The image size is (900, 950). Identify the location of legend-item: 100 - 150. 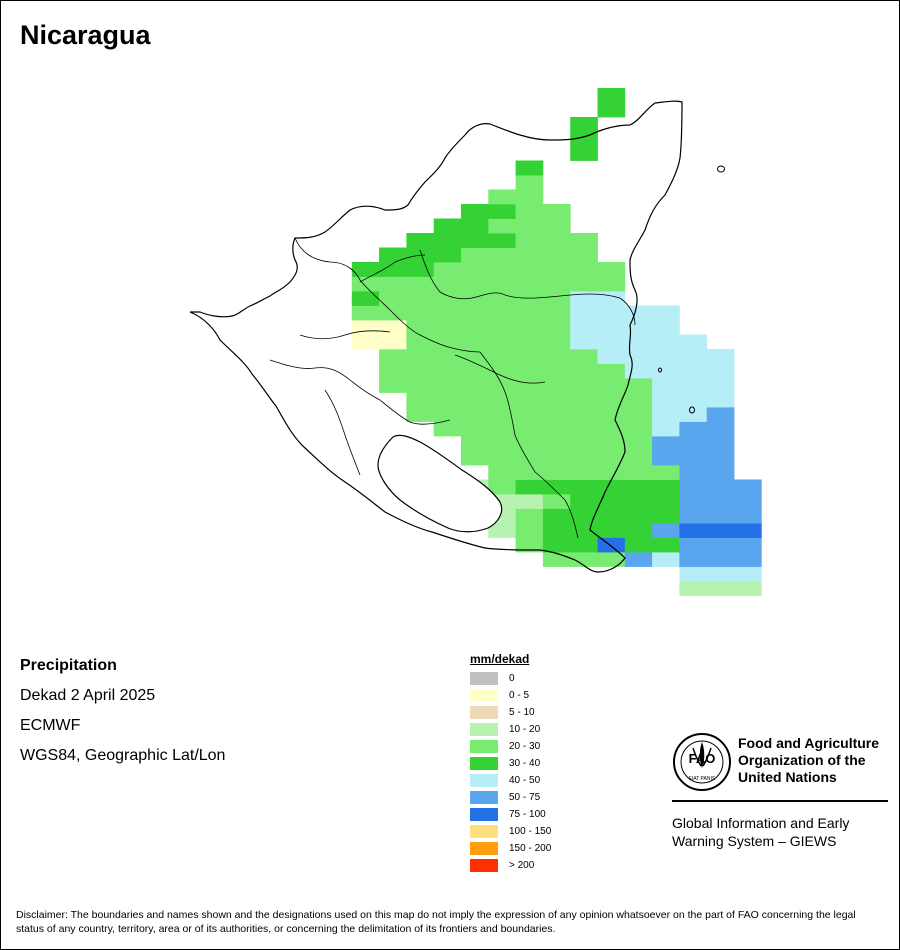
(510, 831).